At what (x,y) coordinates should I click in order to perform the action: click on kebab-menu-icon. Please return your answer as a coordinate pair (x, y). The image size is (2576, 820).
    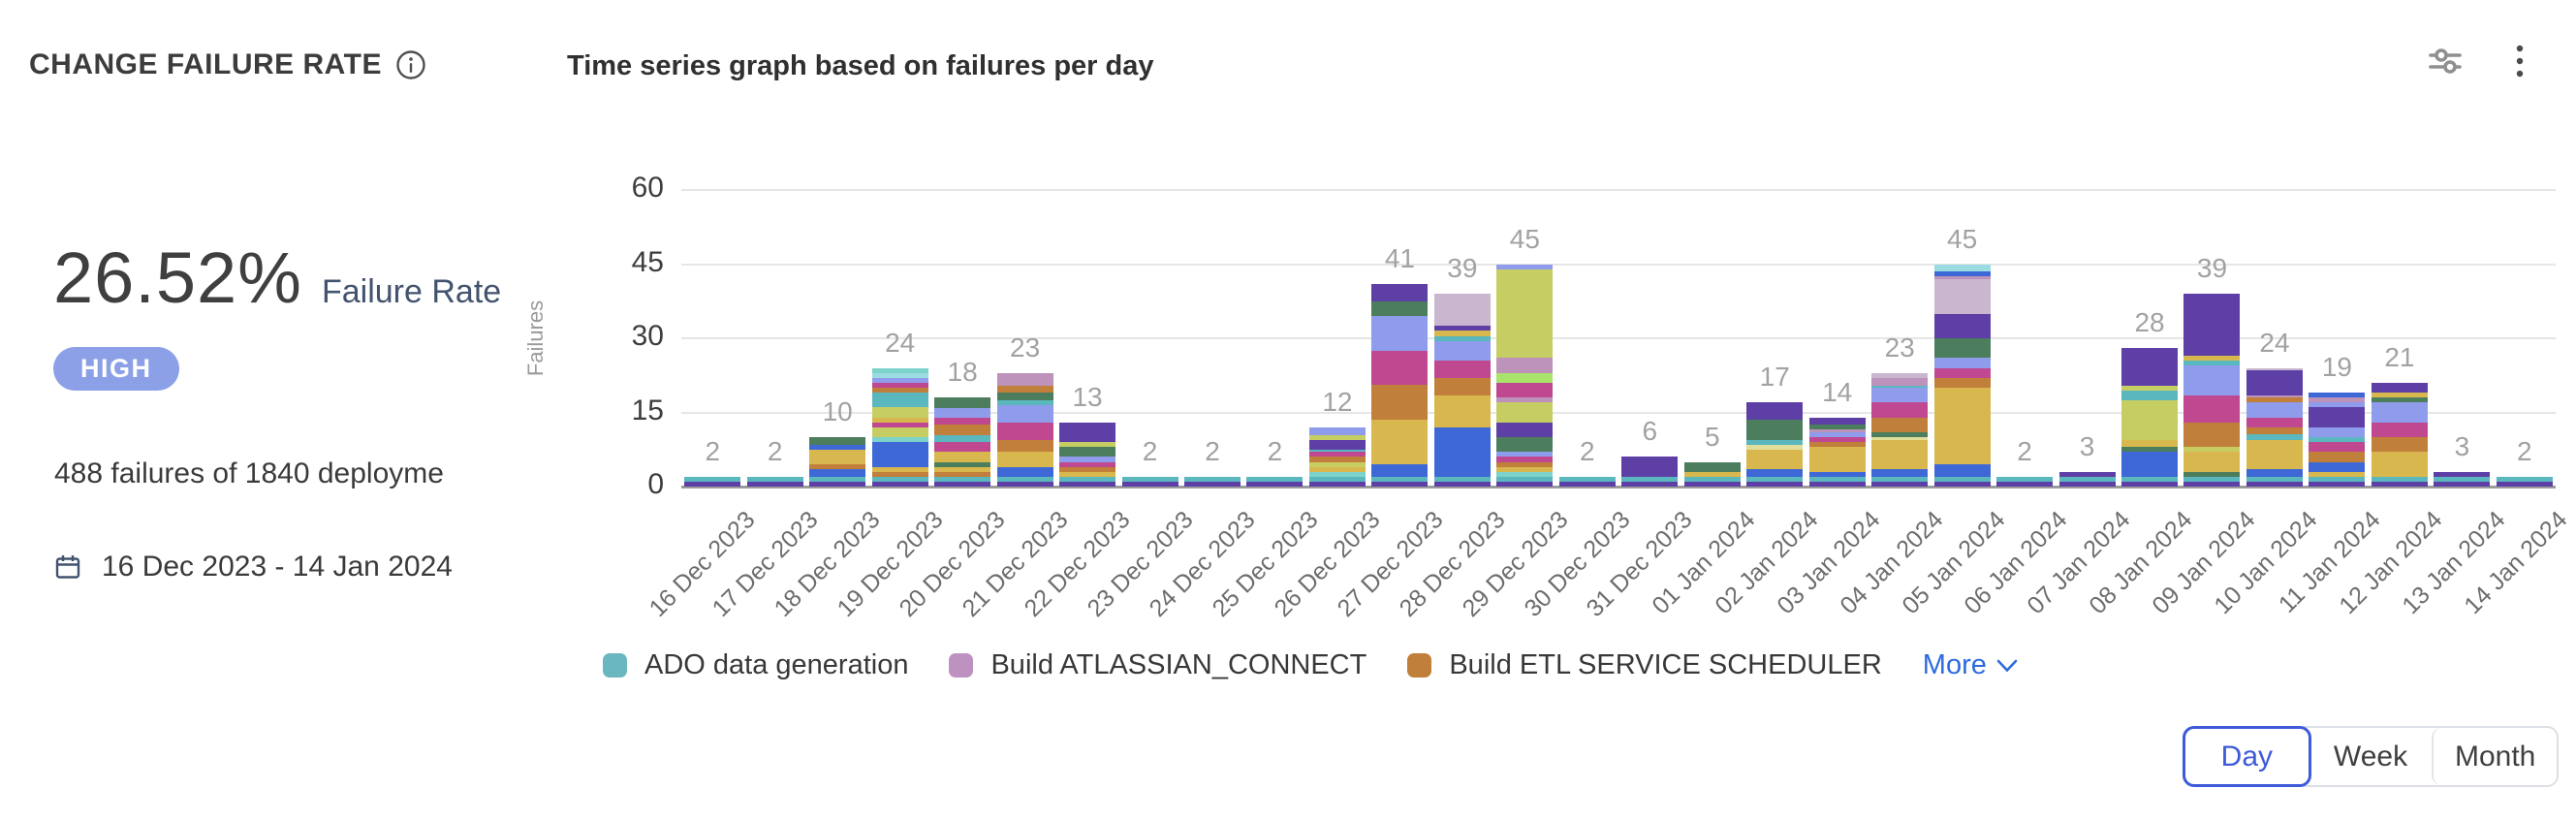
    Looking at the image, I should click on (2519, 61).